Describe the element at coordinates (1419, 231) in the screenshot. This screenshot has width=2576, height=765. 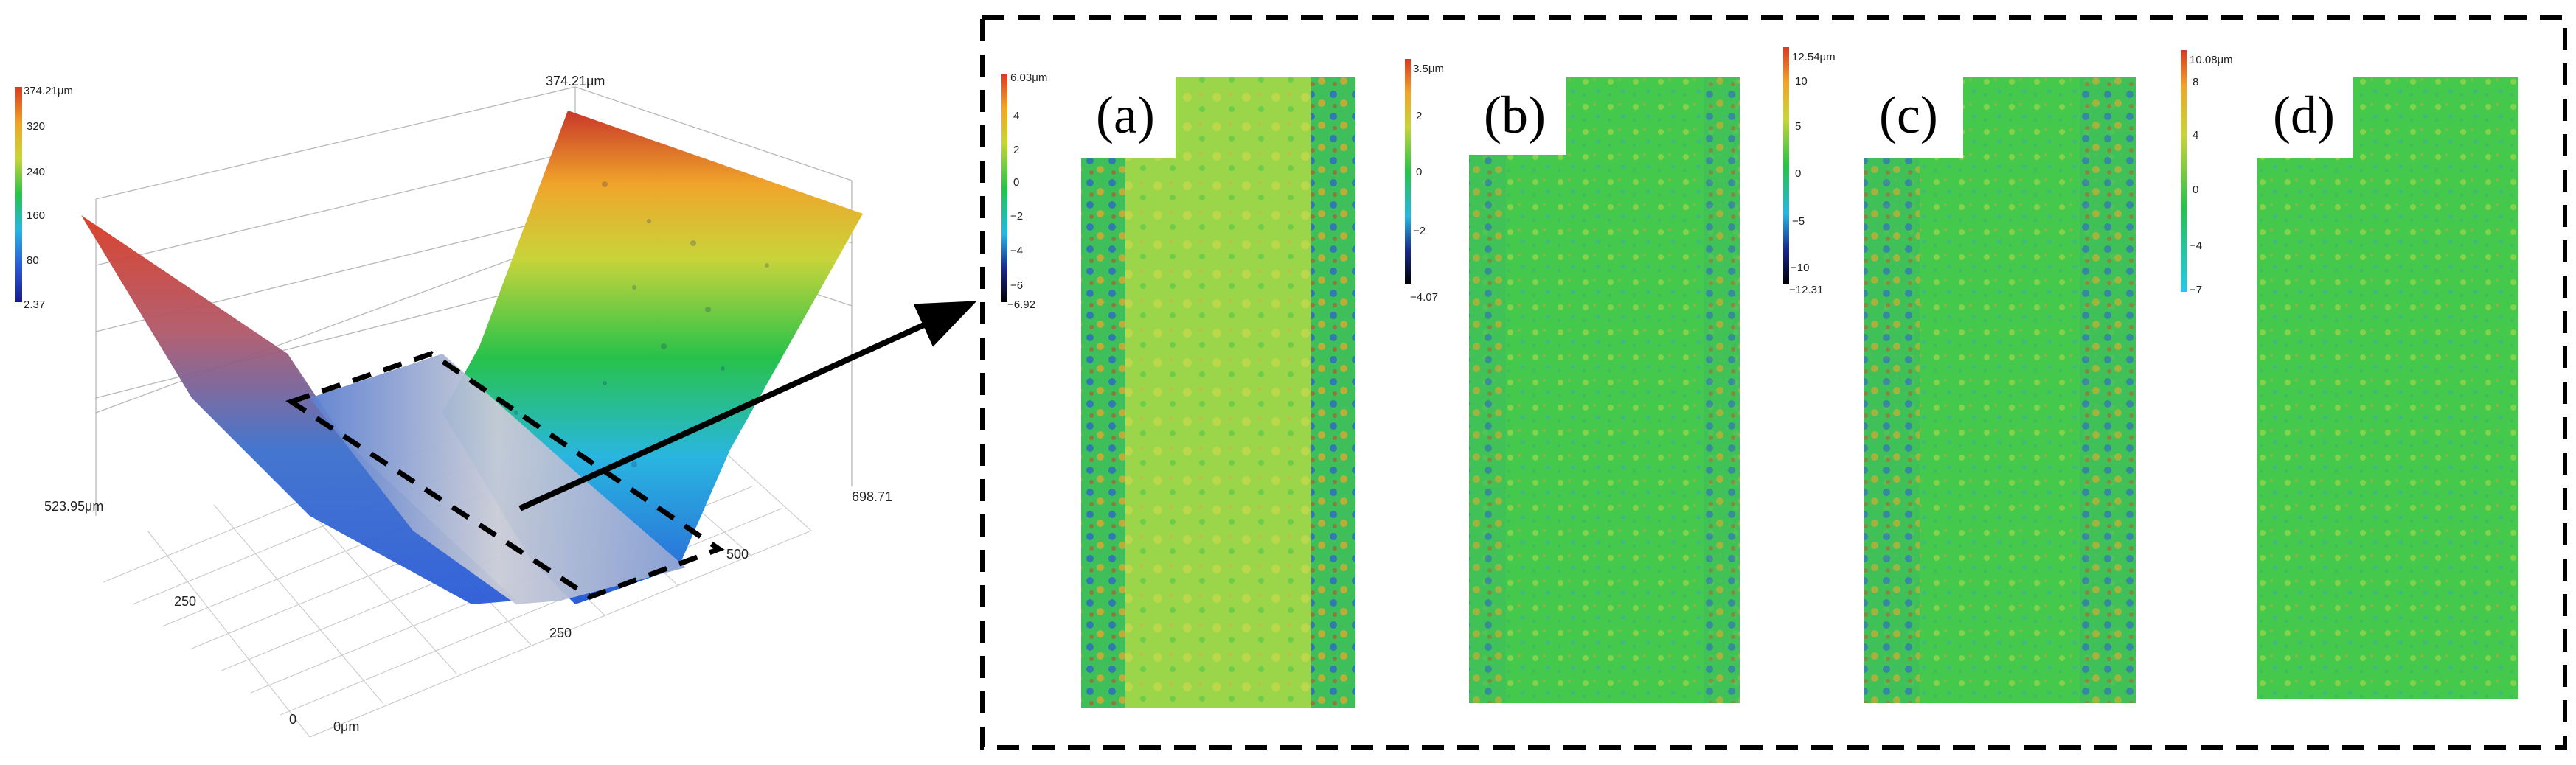
I see `panel-b-colorbar-tick: −2` at that location.